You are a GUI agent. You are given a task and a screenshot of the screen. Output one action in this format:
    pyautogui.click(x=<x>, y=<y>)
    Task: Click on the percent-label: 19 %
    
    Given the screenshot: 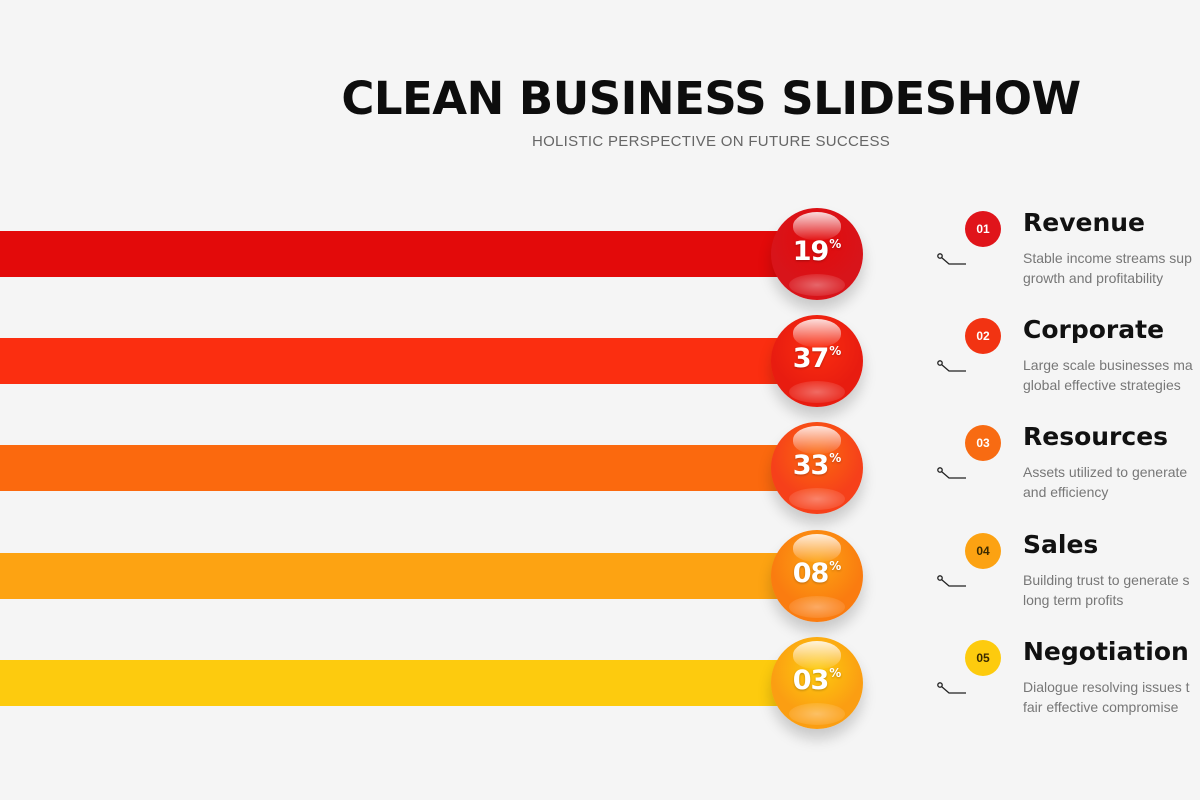 What is the action you would take?
    pyautogui.click(x=817, y=252)
    